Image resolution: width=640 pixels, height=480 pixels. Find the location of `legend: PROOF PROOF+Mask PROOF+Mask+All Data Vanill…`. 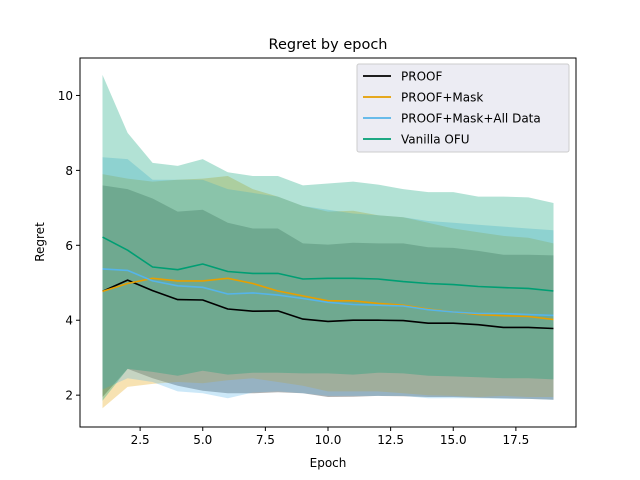

legend: PROOF PROOF+Mask PROOF+Mask+All Data Vanill… is located at coordinates (463, 108).